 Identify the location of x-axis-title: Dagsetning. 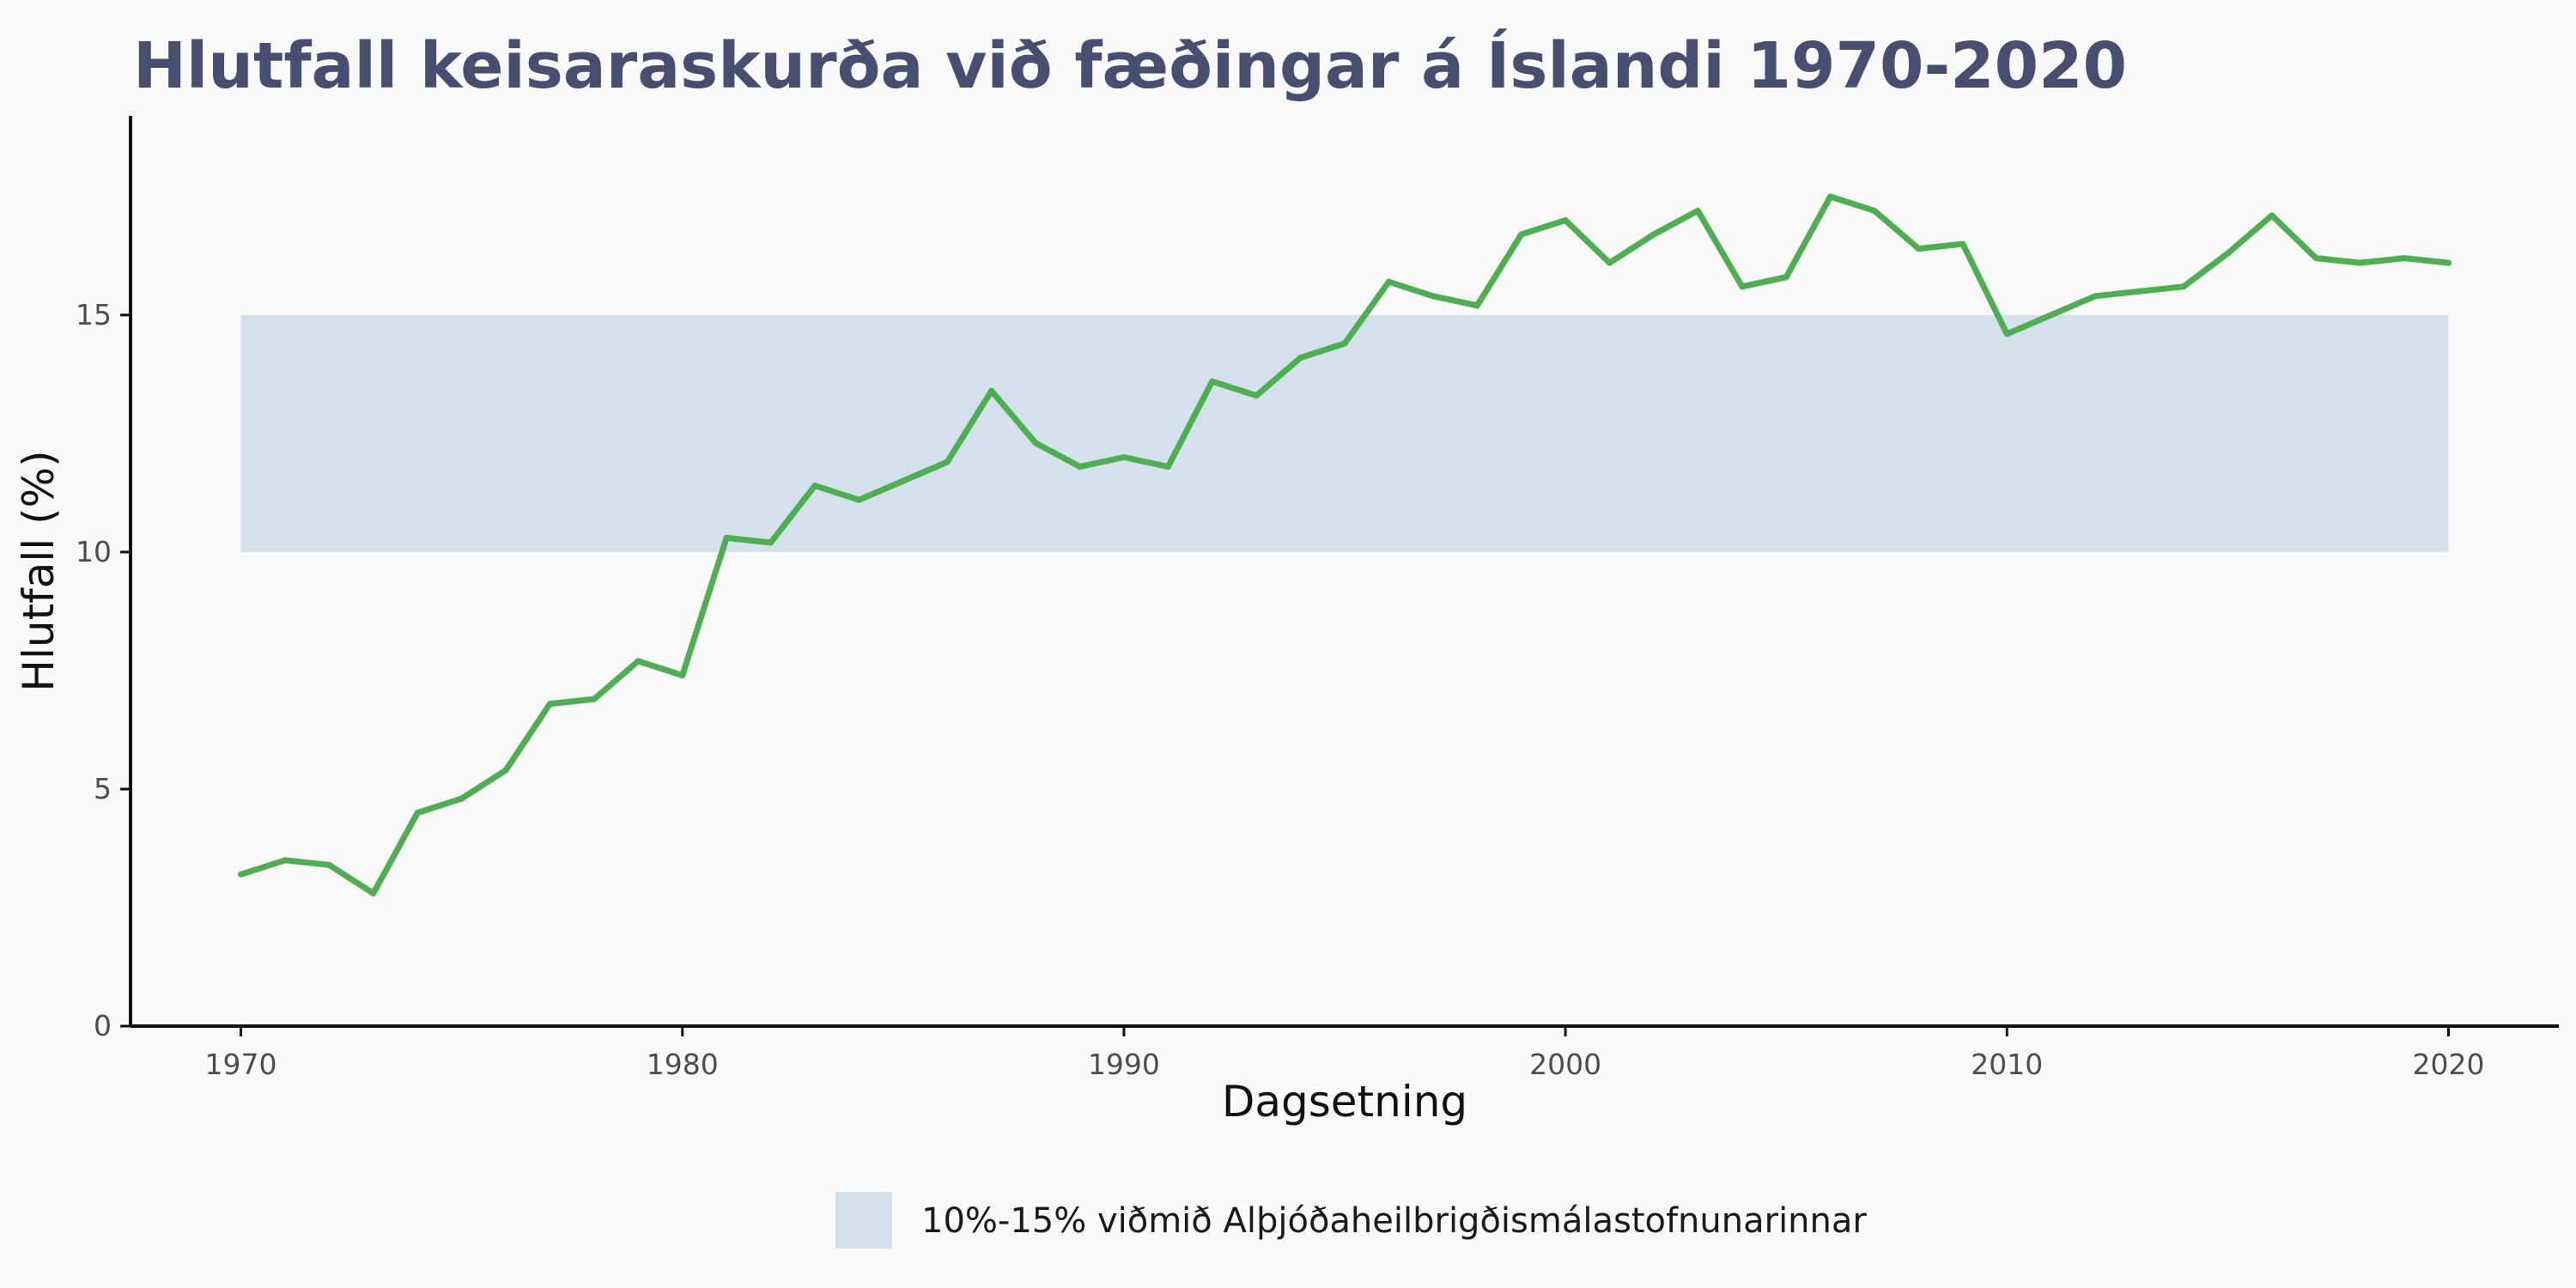
(1345, 1102).